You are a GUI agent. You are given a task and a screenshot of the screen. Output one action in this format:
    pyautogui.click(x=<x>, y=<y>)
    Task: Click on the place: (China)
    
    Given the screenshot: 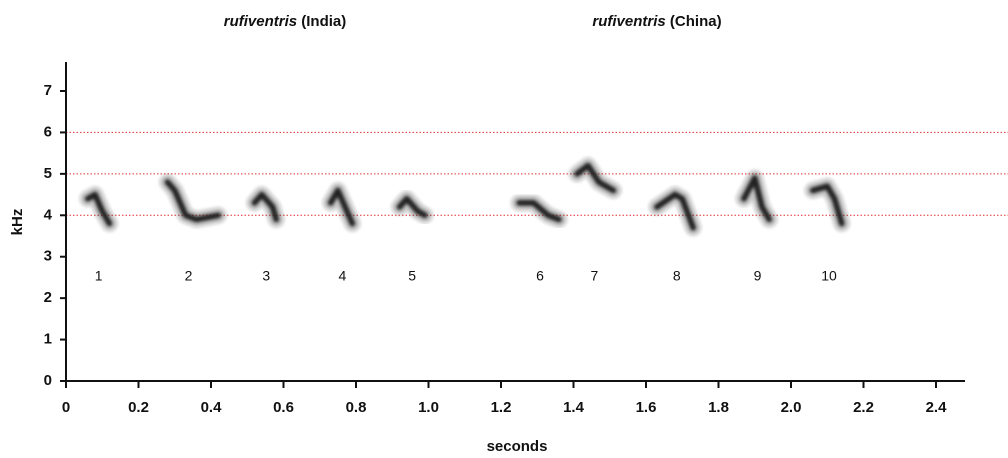 What is the action you would take?
    pyautogui.click(x=696, y=21)
    